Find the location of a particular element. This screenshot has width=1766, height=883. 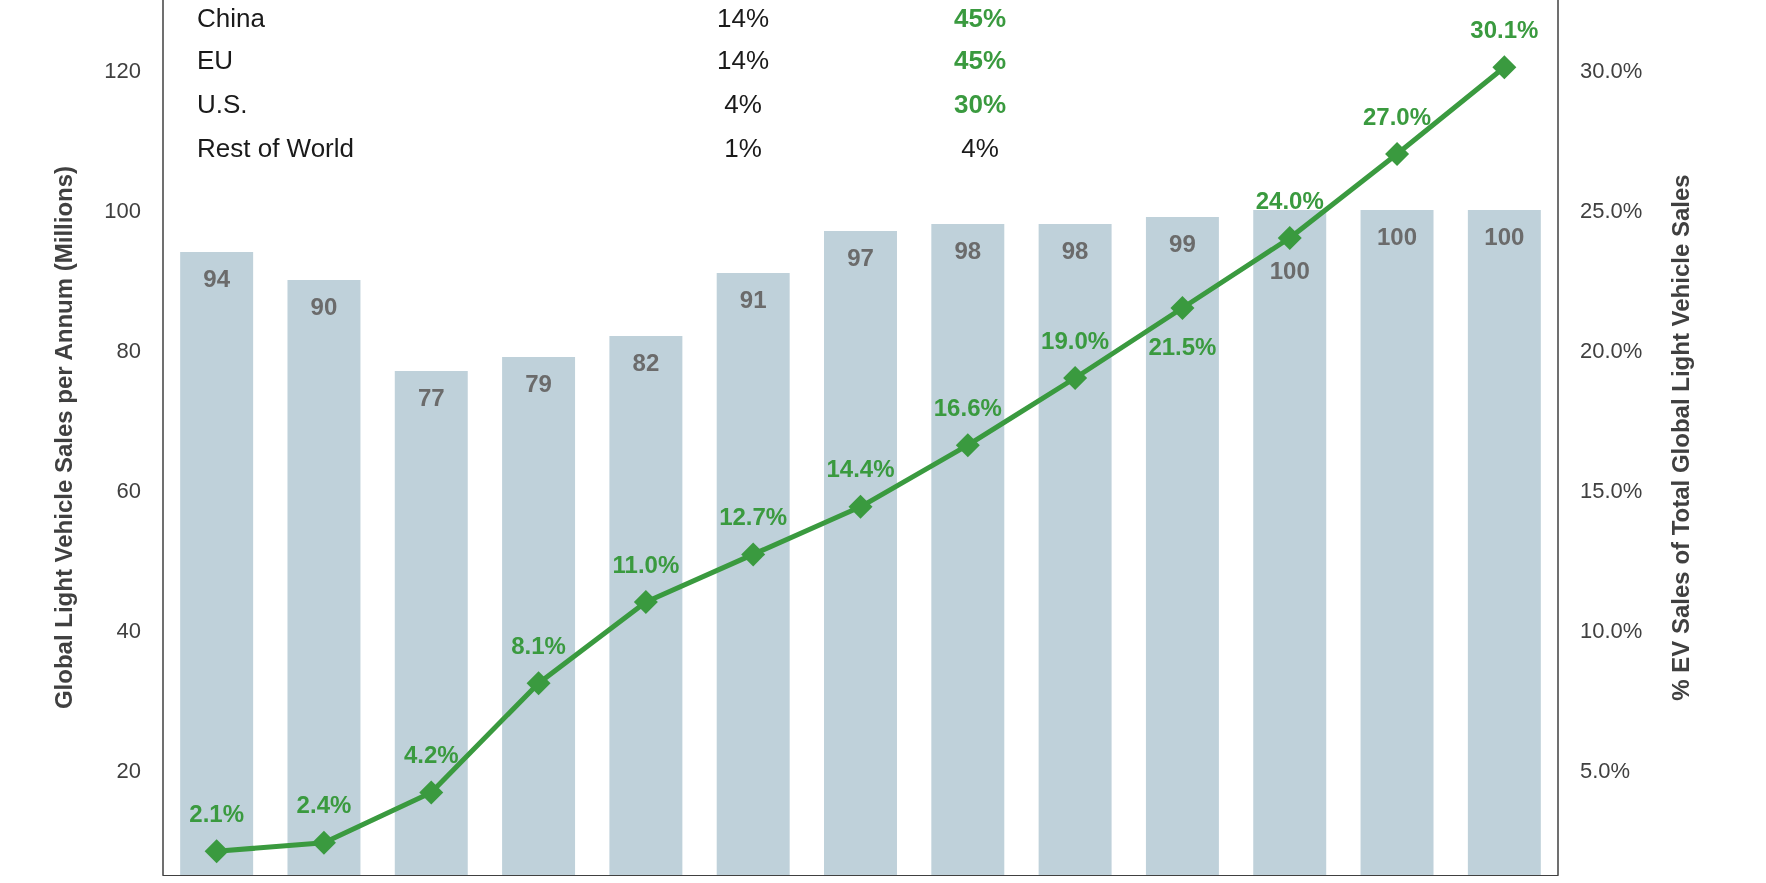

data-label: 30.1% is located at coordinates (1504, 29).